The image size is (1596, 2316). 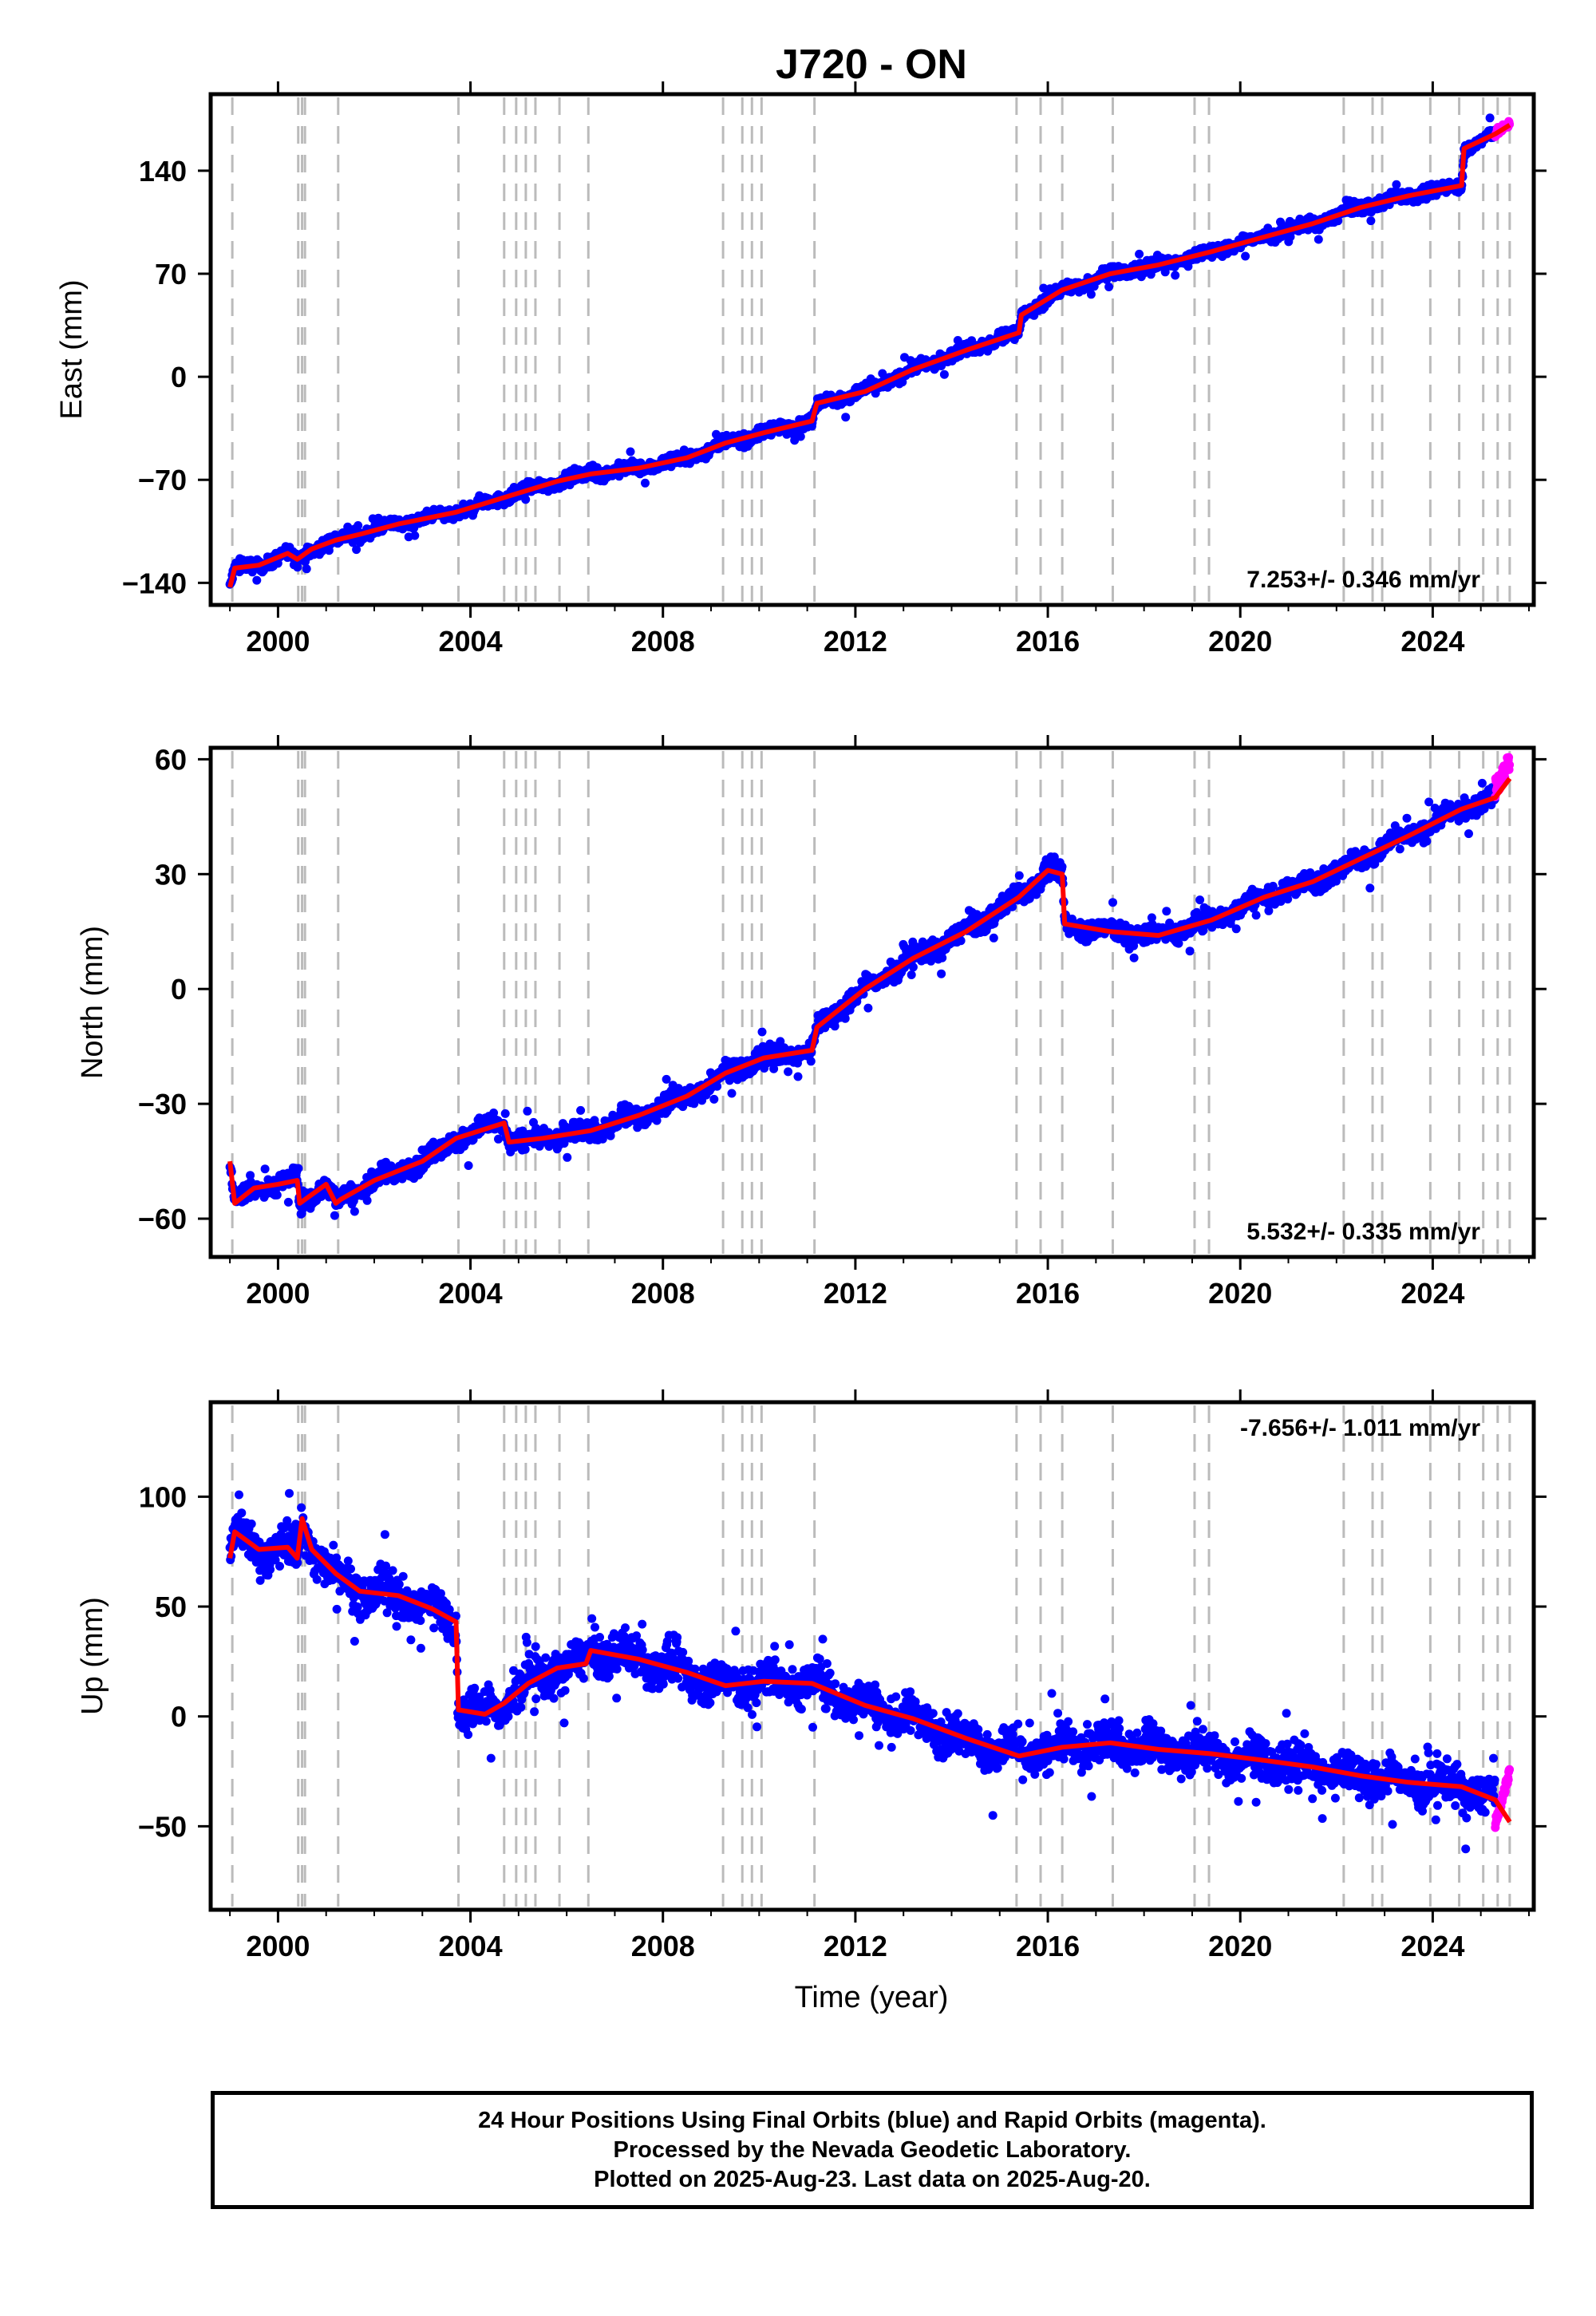 What do you see at coordinates (871, 64) in the screenshot?
I see `chart-title: J720 - ON` at bounding box center [871, 64].